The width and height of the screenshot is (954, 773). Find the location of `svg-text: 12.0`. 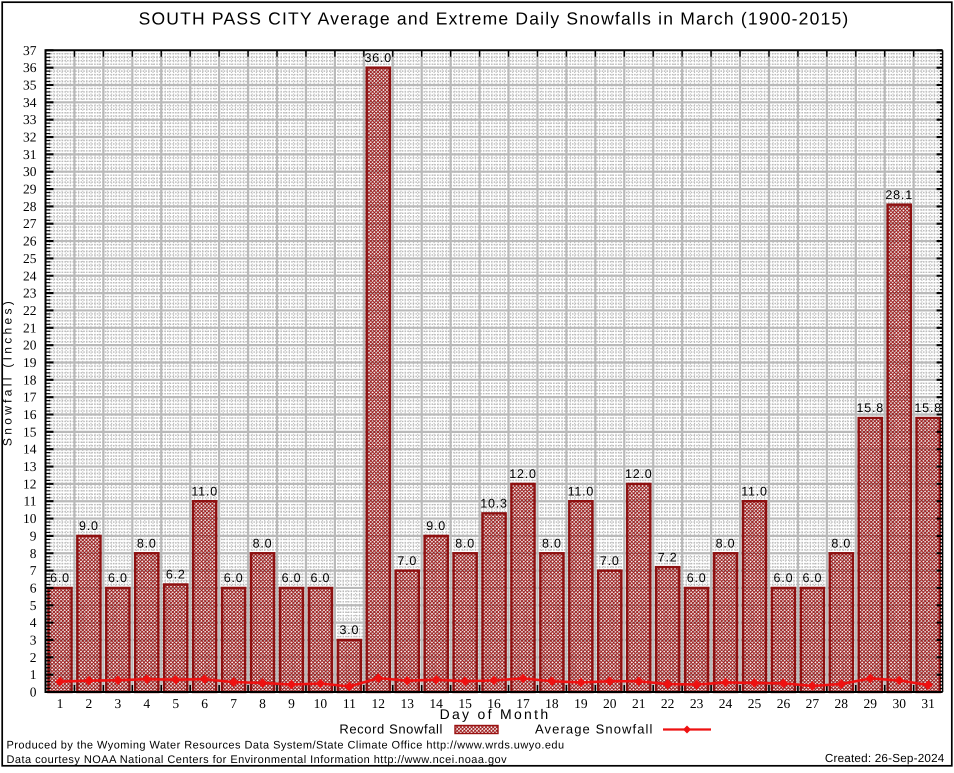

svg-text: 12.0 is located at coordinates (639, 474).